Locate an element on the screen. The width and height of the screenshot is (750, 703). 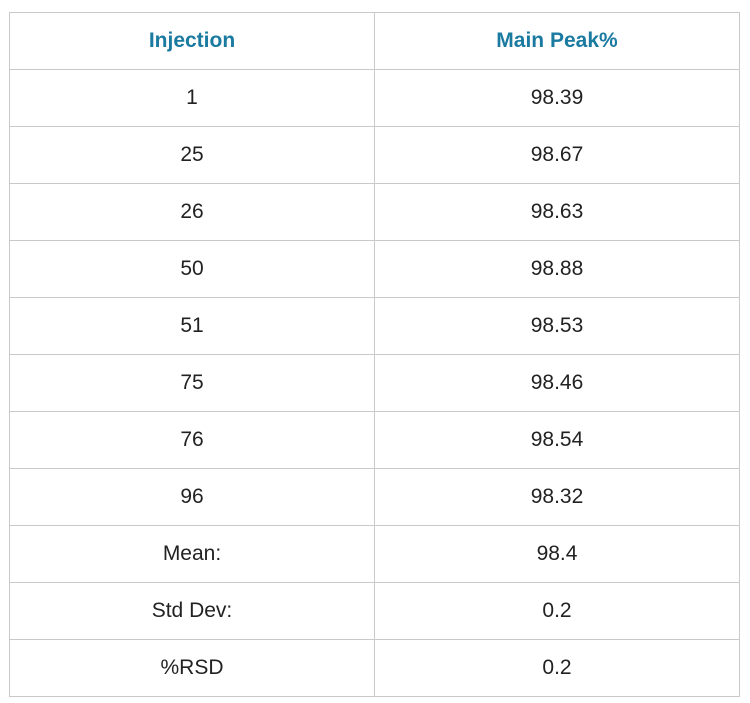
cell-injection: 50 is located at coordinates (192, 269).